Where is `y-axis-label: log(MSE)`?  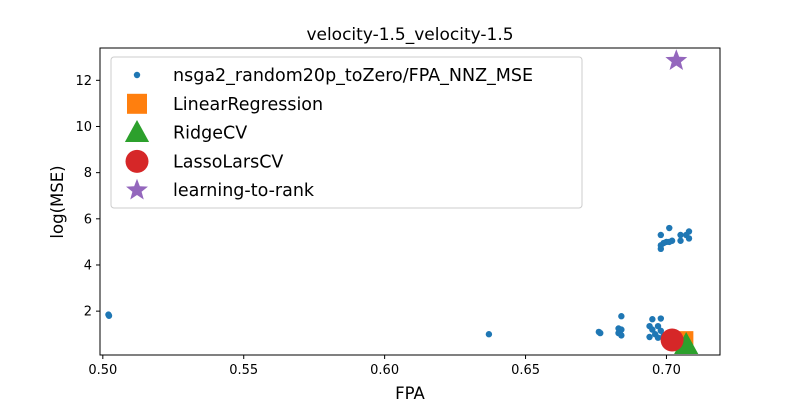
y-axis-label: log(MSE) is located at coordinates (57, 201).